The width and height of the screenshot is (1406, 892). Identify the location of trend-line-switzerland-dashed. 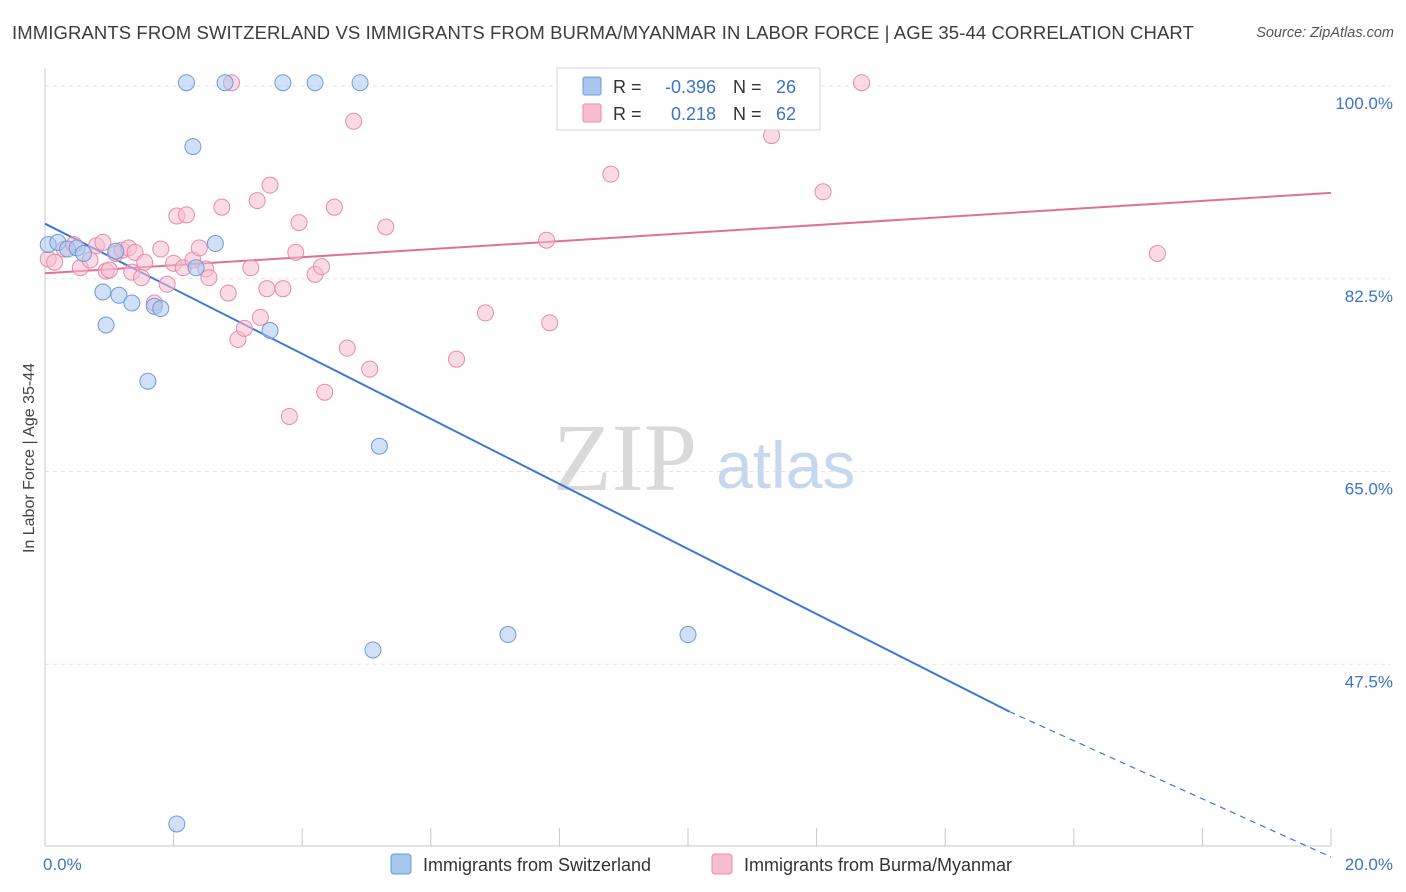
(1170, 784).